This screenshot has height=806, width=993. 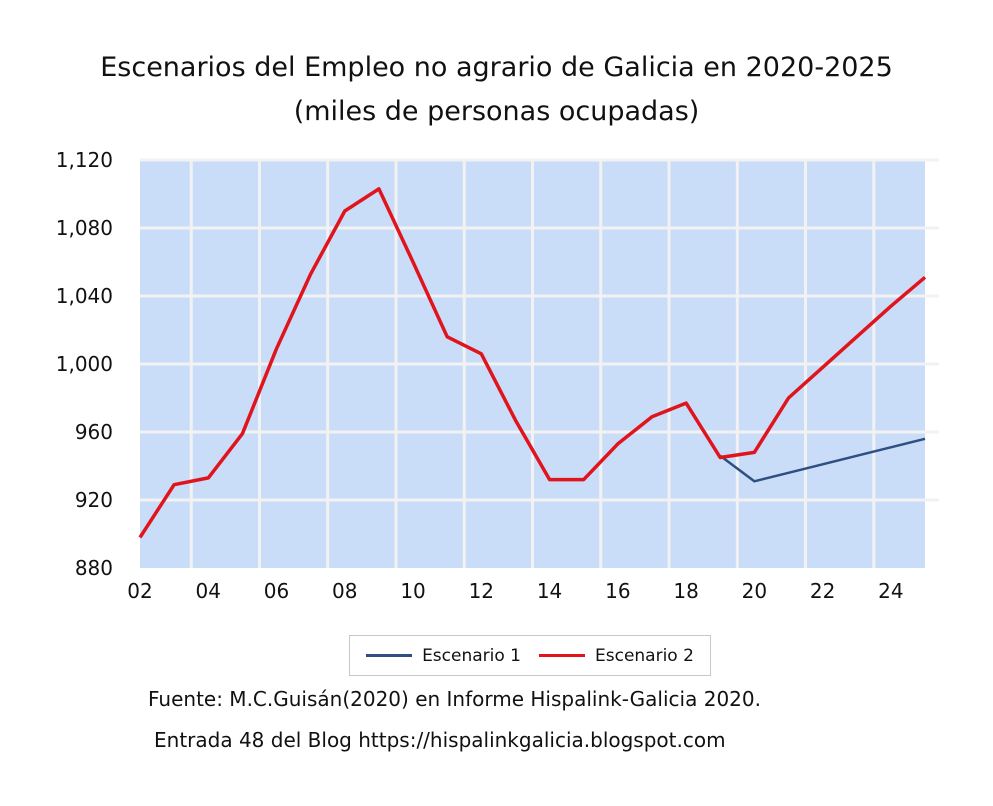 I want to click on legend: Escenario 1 Escenario 2, so click(x=530, y=655).